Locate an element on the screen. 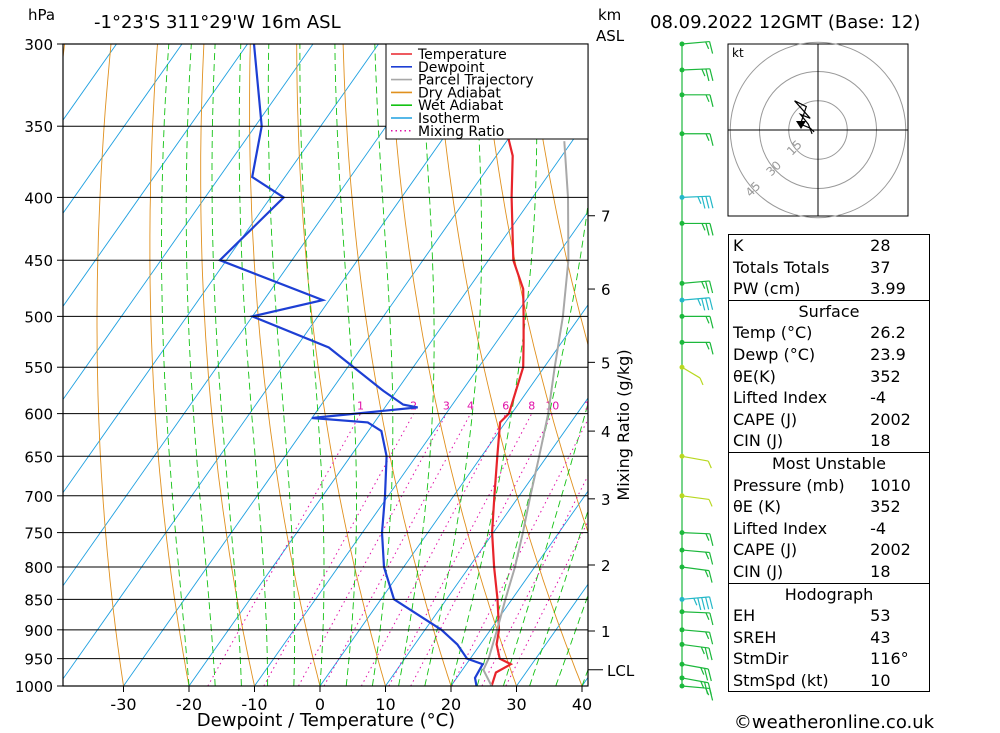 Image resolution: width=1000 pixels, height=733 pixels. mixing-ratio-tick-label: 6 is located at coordinates (505, 406).